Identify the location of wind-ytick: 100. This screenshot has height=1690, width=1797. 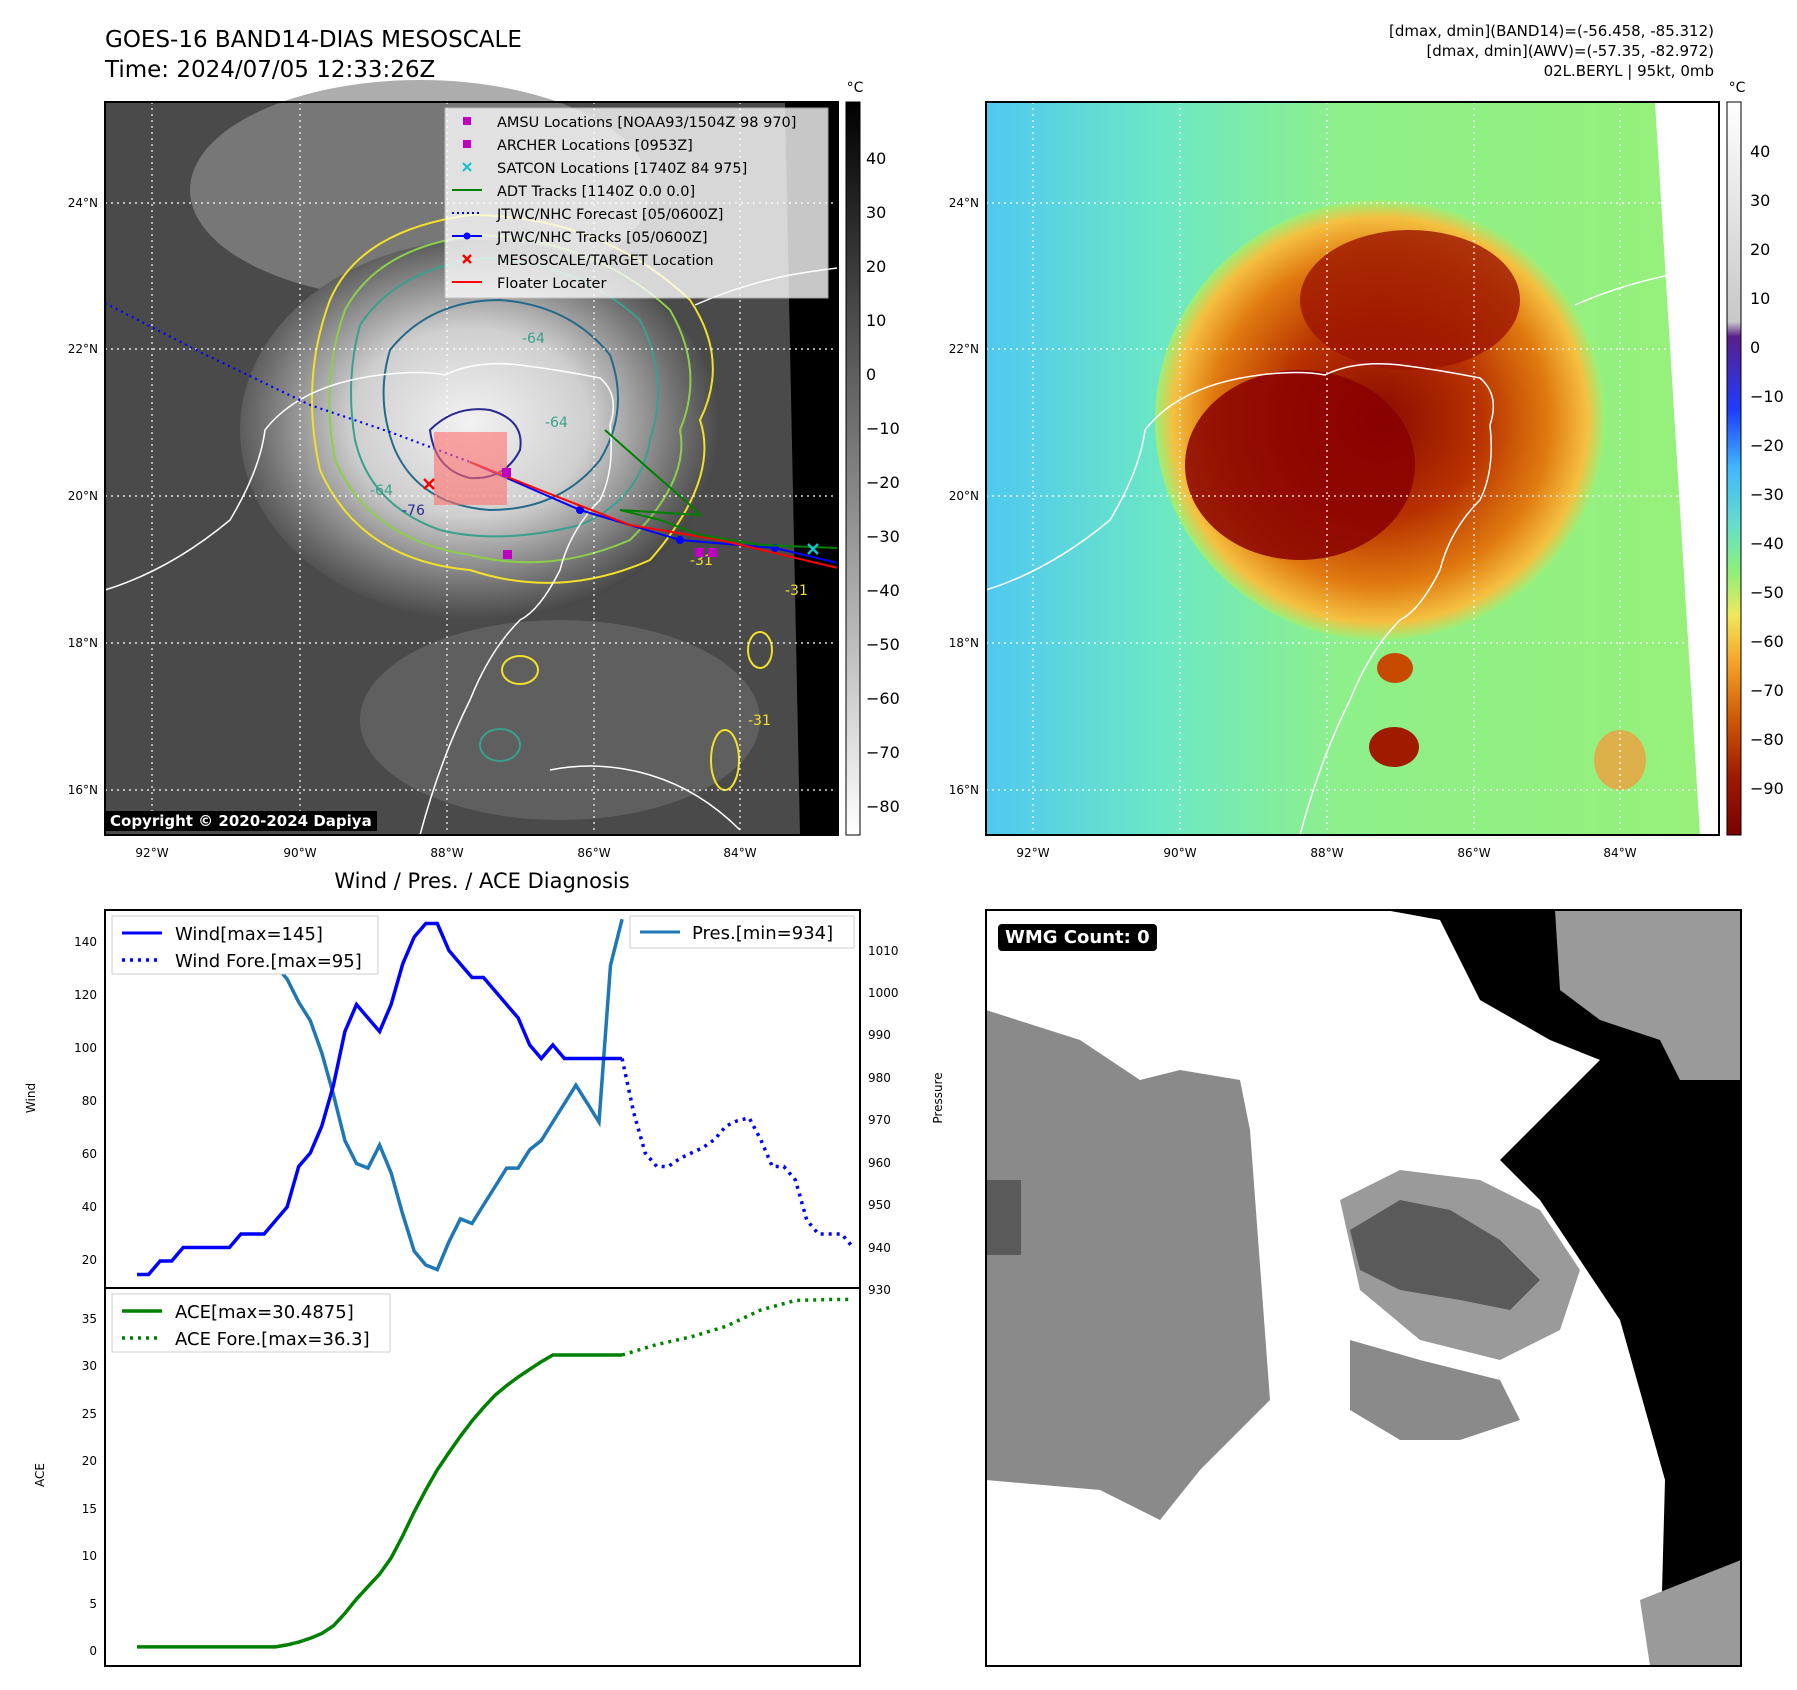
(85, 1048).